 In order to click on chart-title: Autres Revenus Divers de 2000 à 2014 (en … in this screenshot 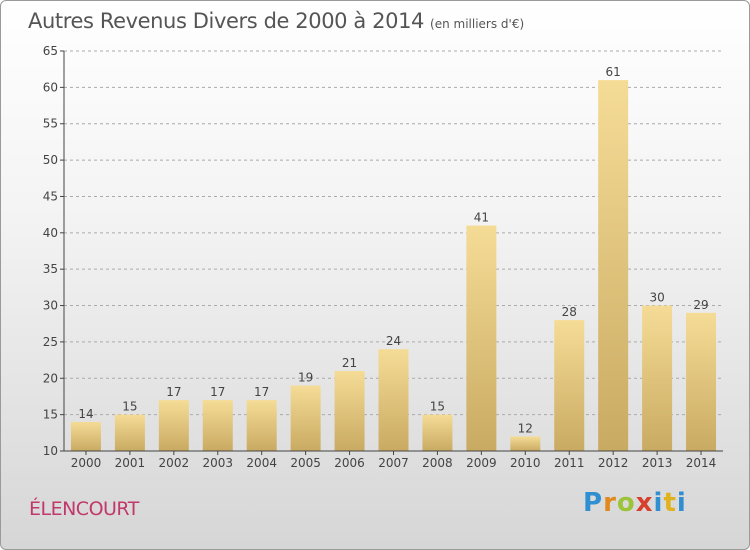, I will do `click(276, 21)`.